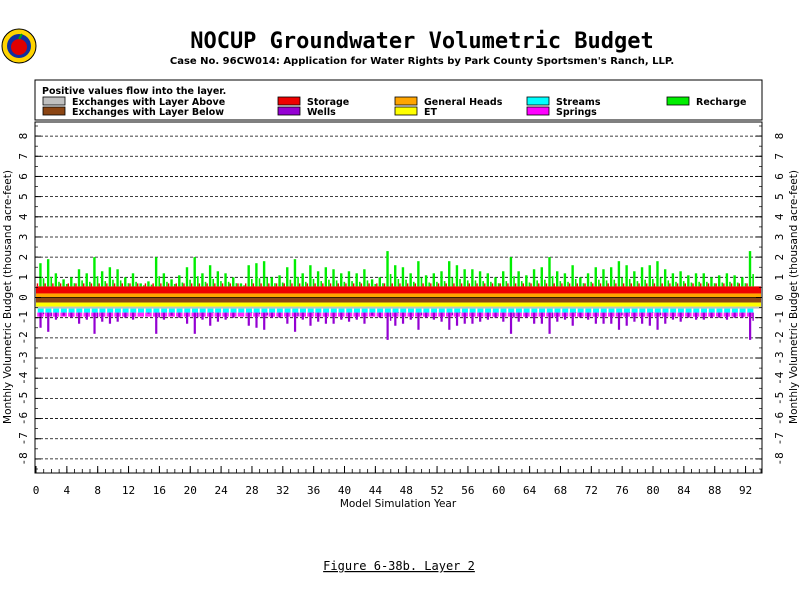 The width and height of the screenshot is (800, 600). What do you see at coordinates (779, 277) in the screenshot?
I see `y-tick-label: 1` at bounding box center [779, 277].